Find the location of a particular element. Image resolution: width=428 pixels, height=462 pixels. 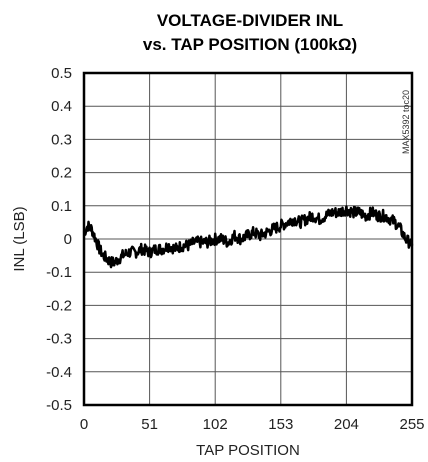

y-tick-label: -0.4 is located at coordinates (59, 372).